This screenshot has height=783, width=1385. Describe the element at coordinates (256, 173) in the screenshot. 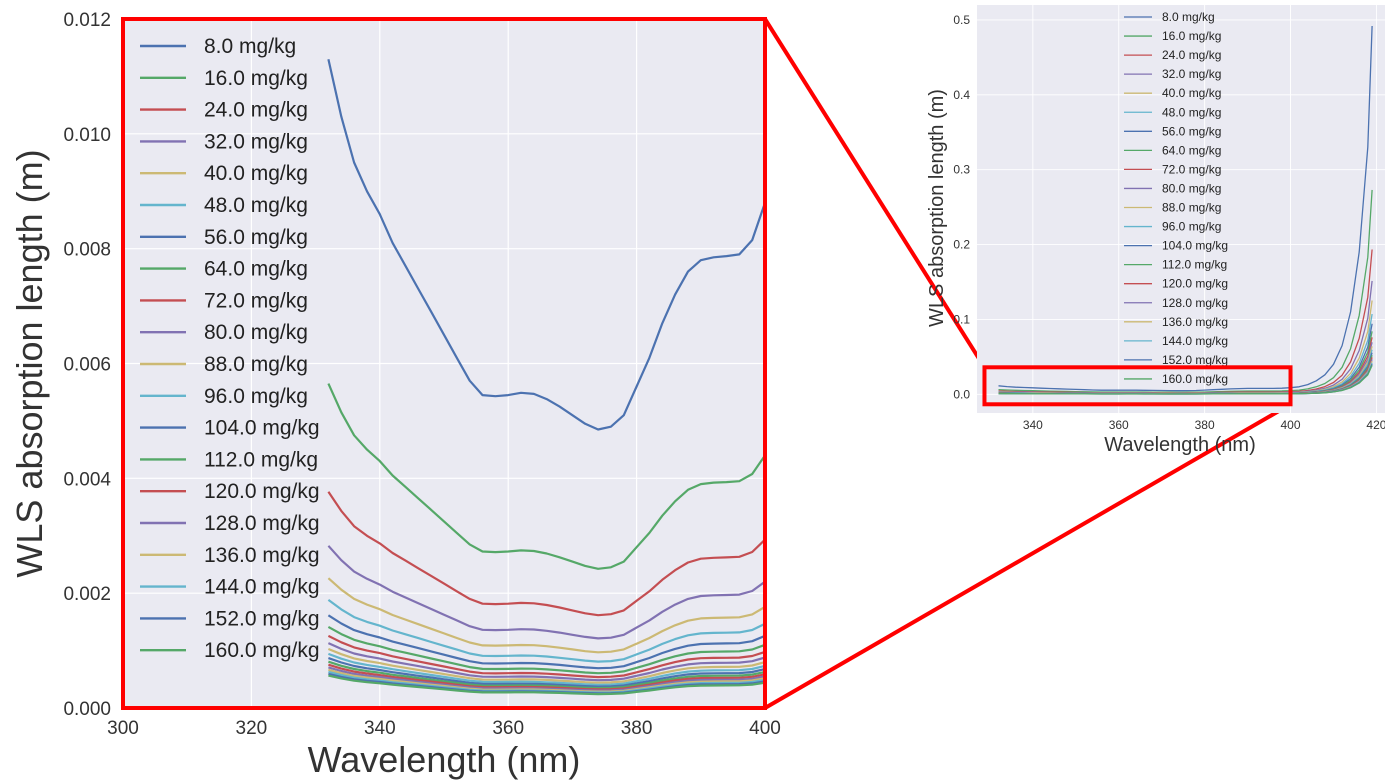

I see `main-legend-label-40-0-mg-kg: 40.0 mg/kg` at that location.